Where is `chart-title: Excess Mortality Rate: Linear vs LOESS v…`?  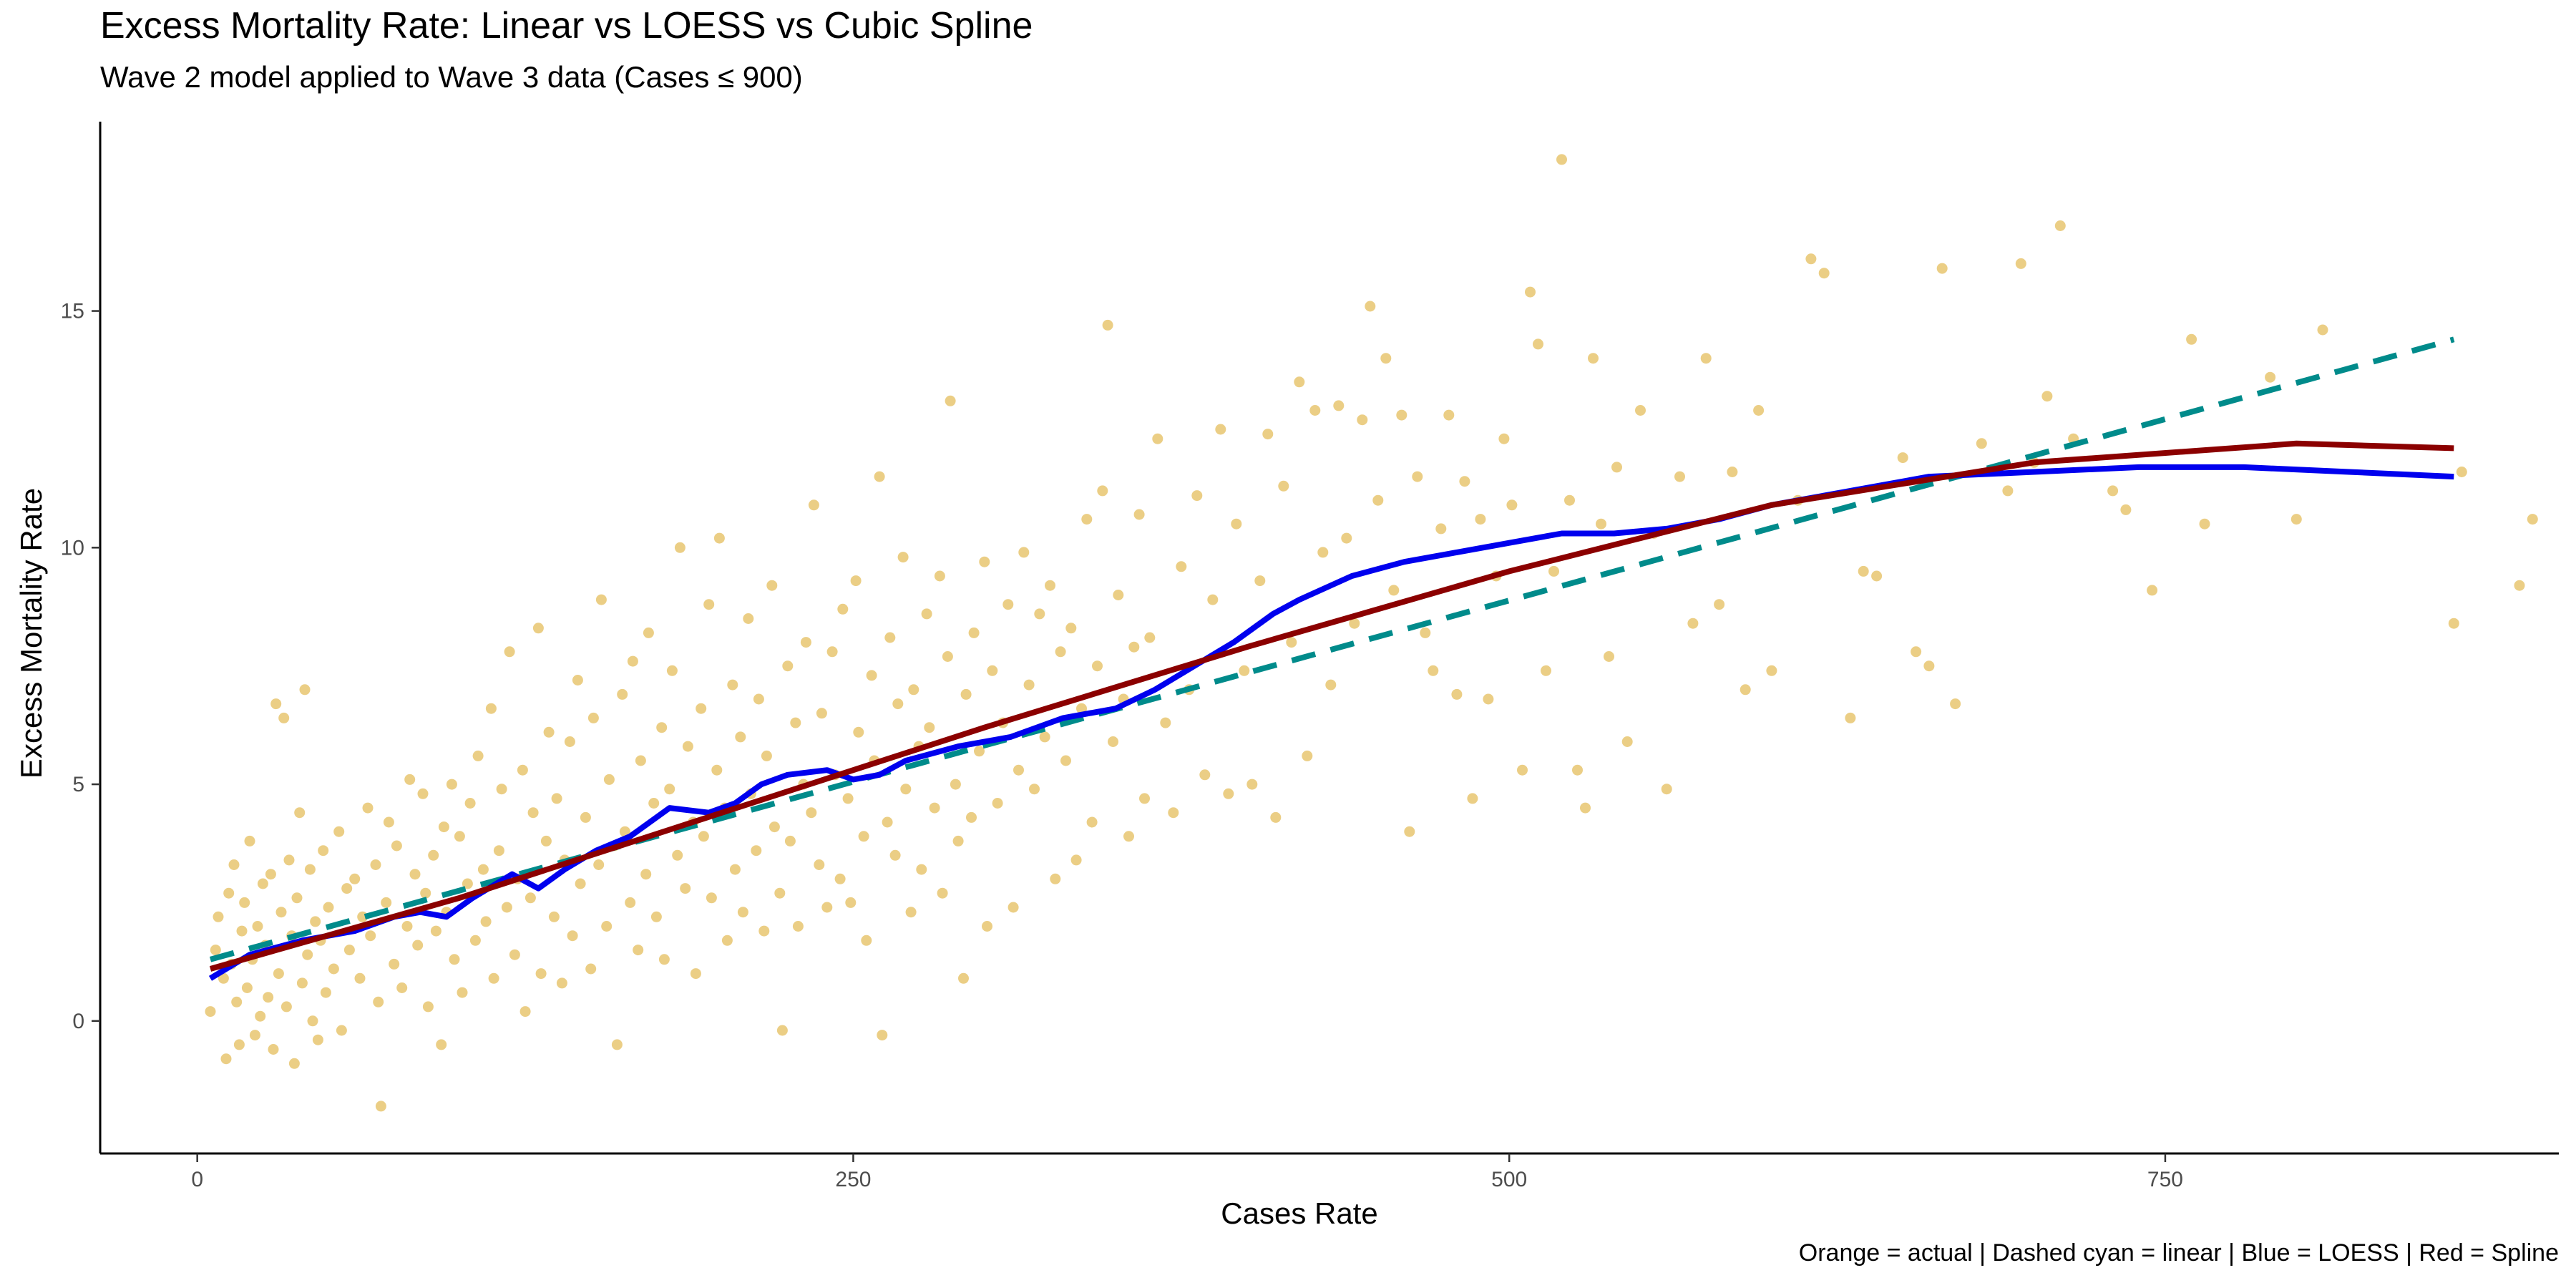
chart-title: Excess Mortality Rate: Linear vs LOESS v… is located at coordinates (566, 26).